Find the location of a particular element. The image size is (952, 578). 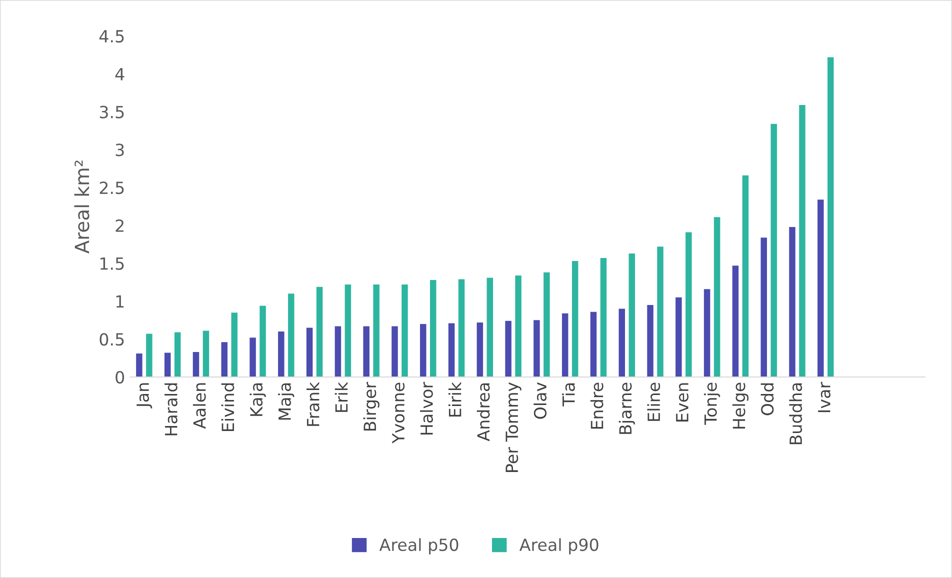

x-tick-label: Even is located at coordinates (682, 402).